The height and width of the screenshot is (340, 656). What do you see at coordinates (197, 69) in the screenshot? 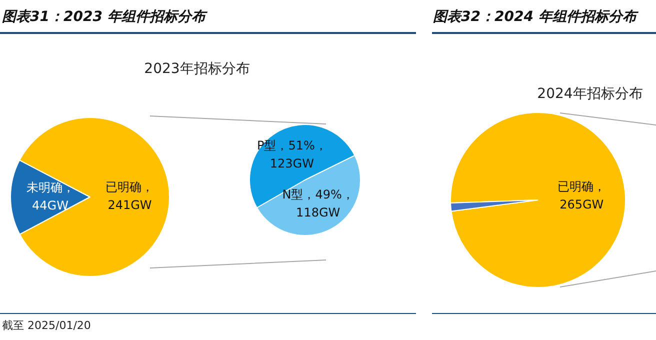
I see `text: 2023年招标分布` at bounding box center [197, 69].